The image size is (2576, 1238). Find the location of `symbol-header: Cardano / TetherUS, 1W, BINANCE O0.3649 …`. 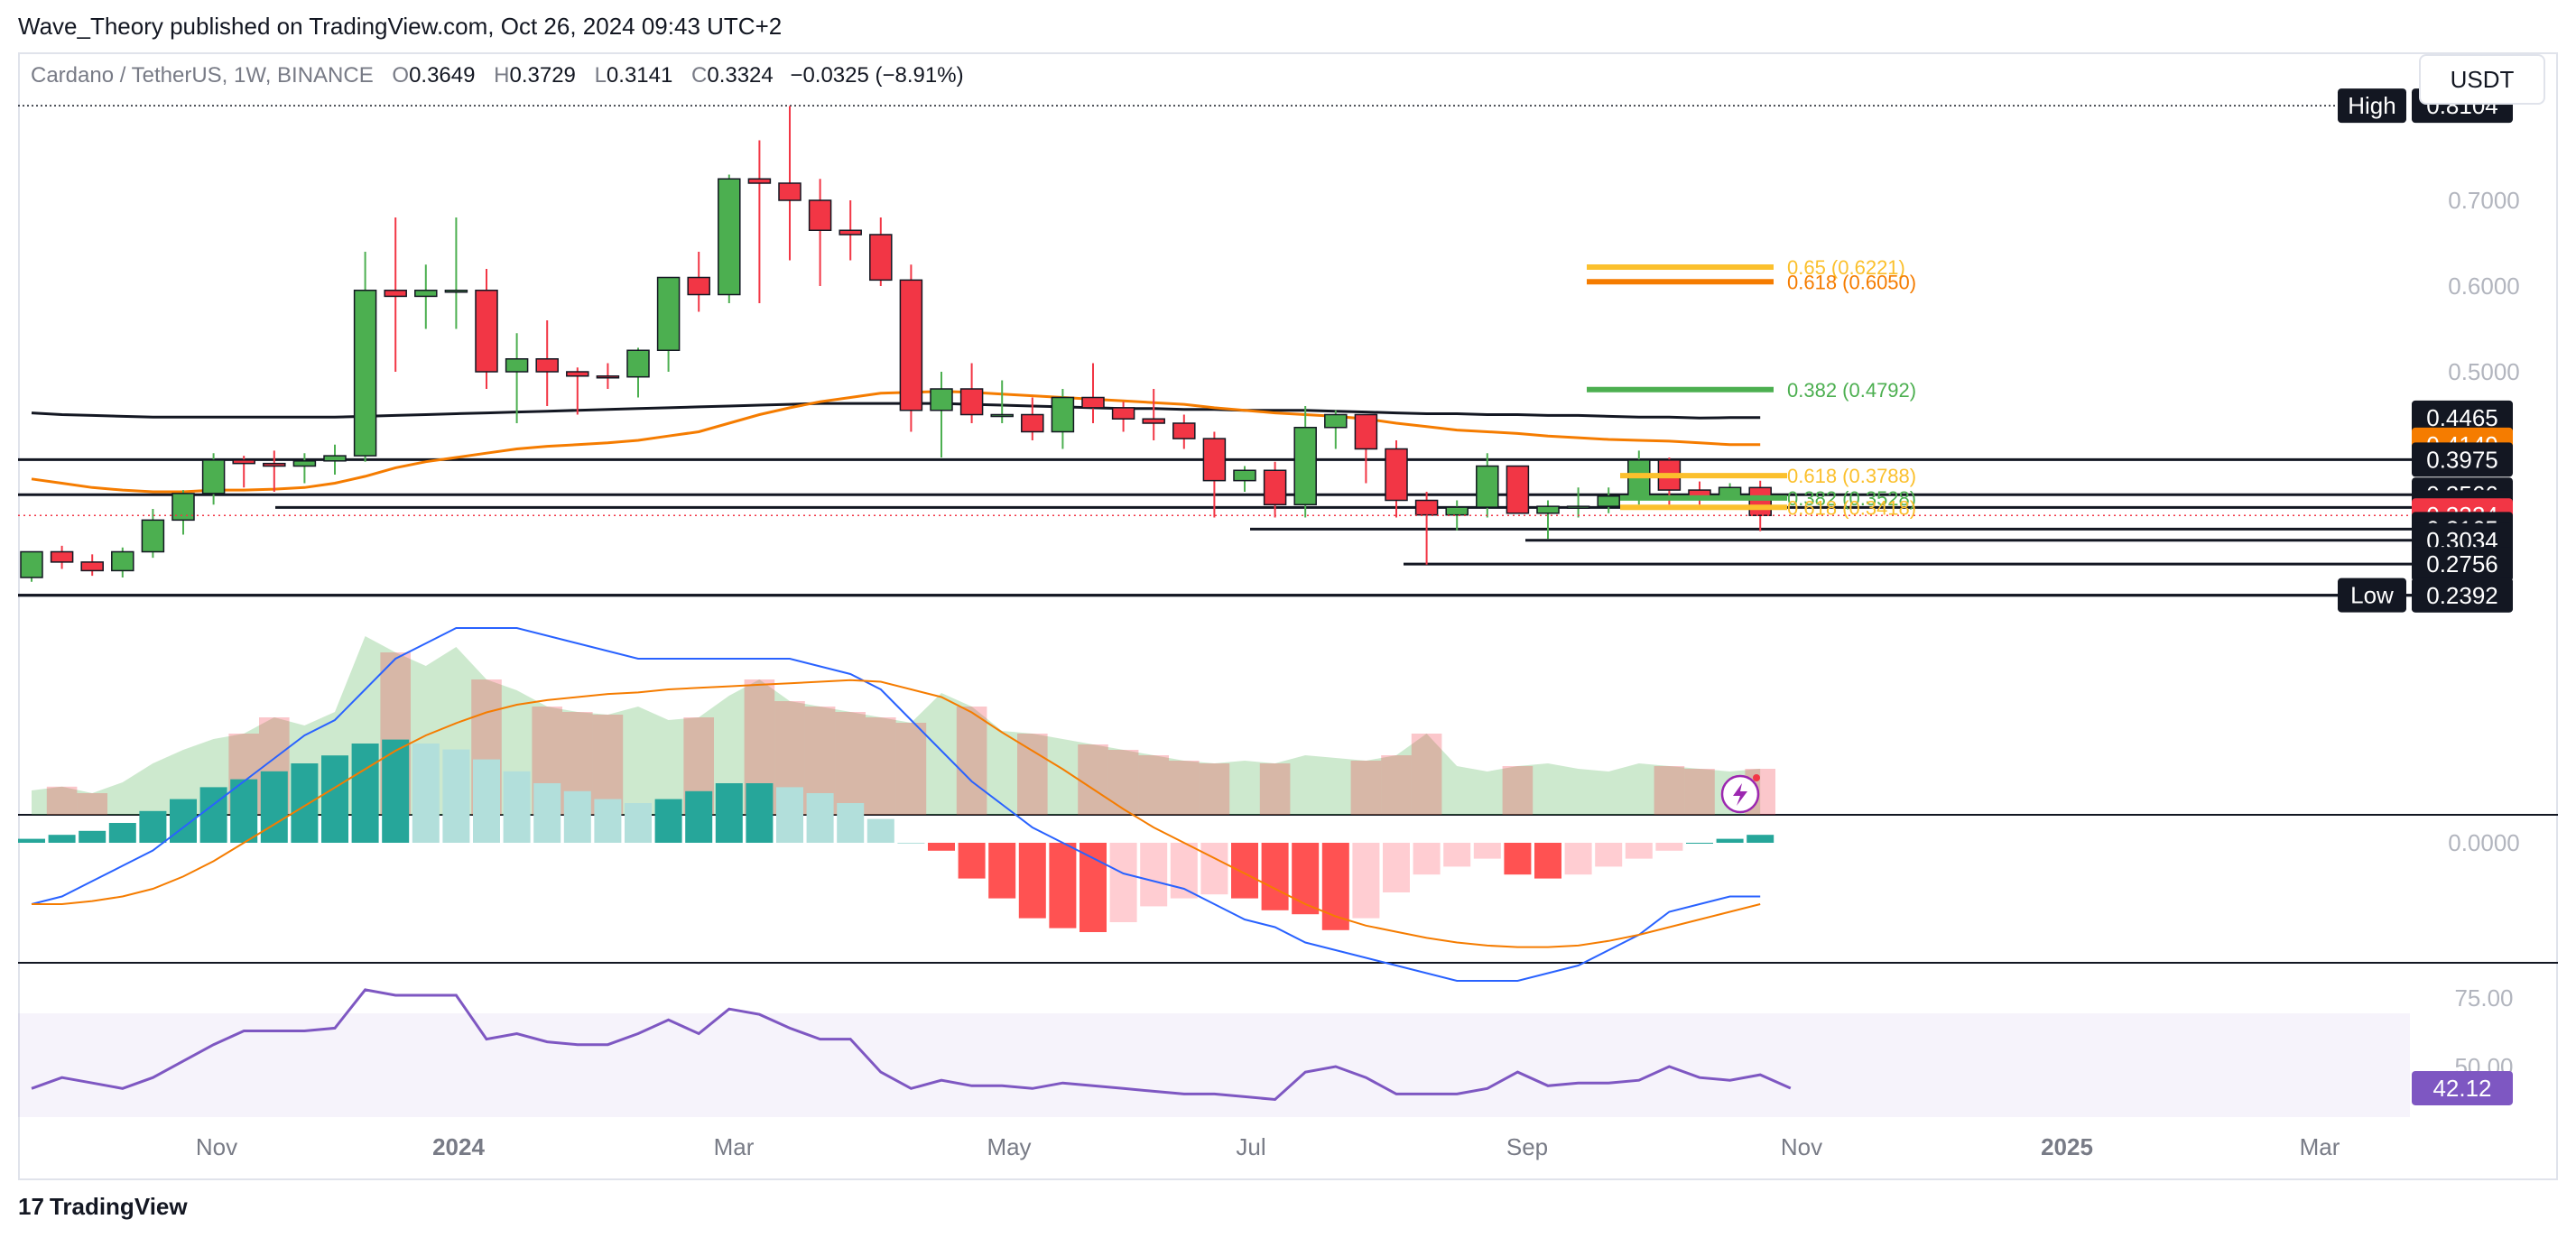

symbol-header: Cardano / TetherUS, 1W, BINANCE O0.3649 … is located at coordinates (498, 75).